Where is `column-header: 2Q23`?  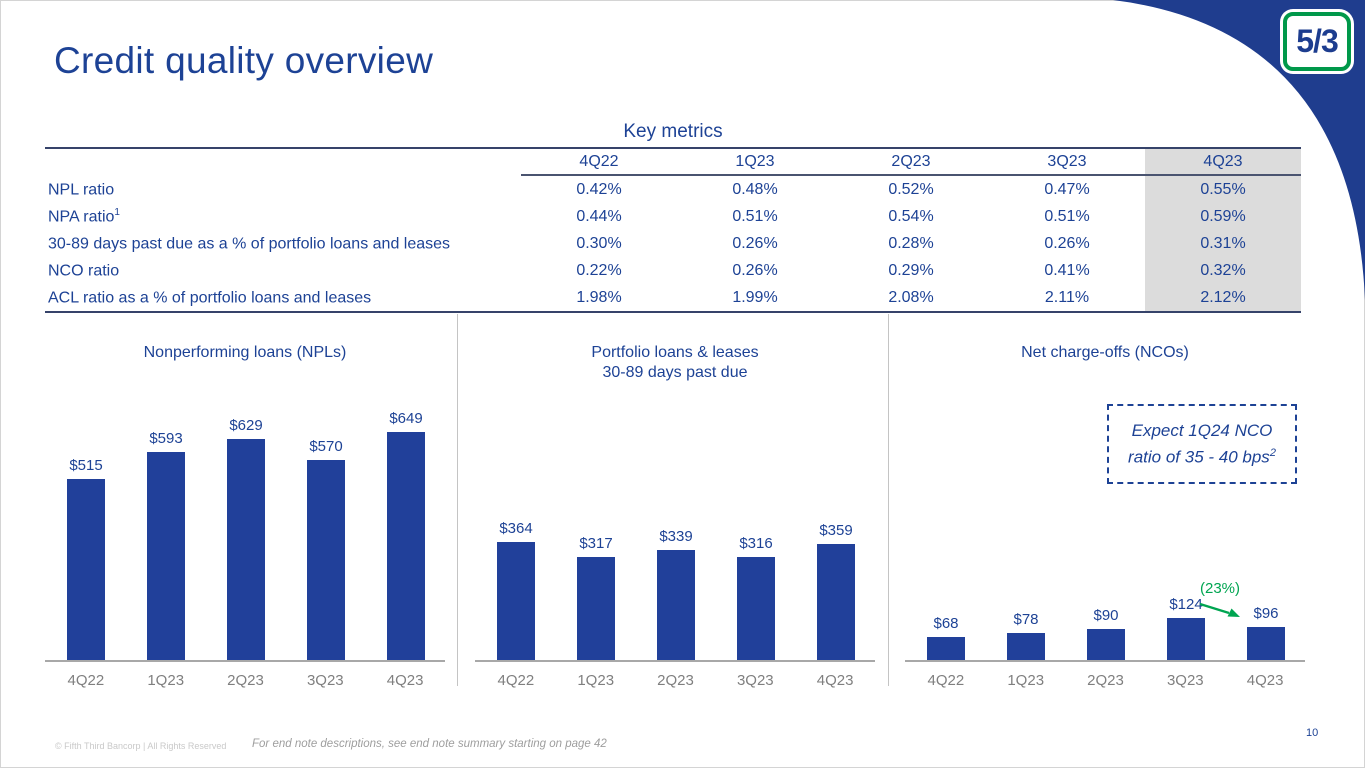 column-header: 2Q23 is located at coordinates (911, 162).